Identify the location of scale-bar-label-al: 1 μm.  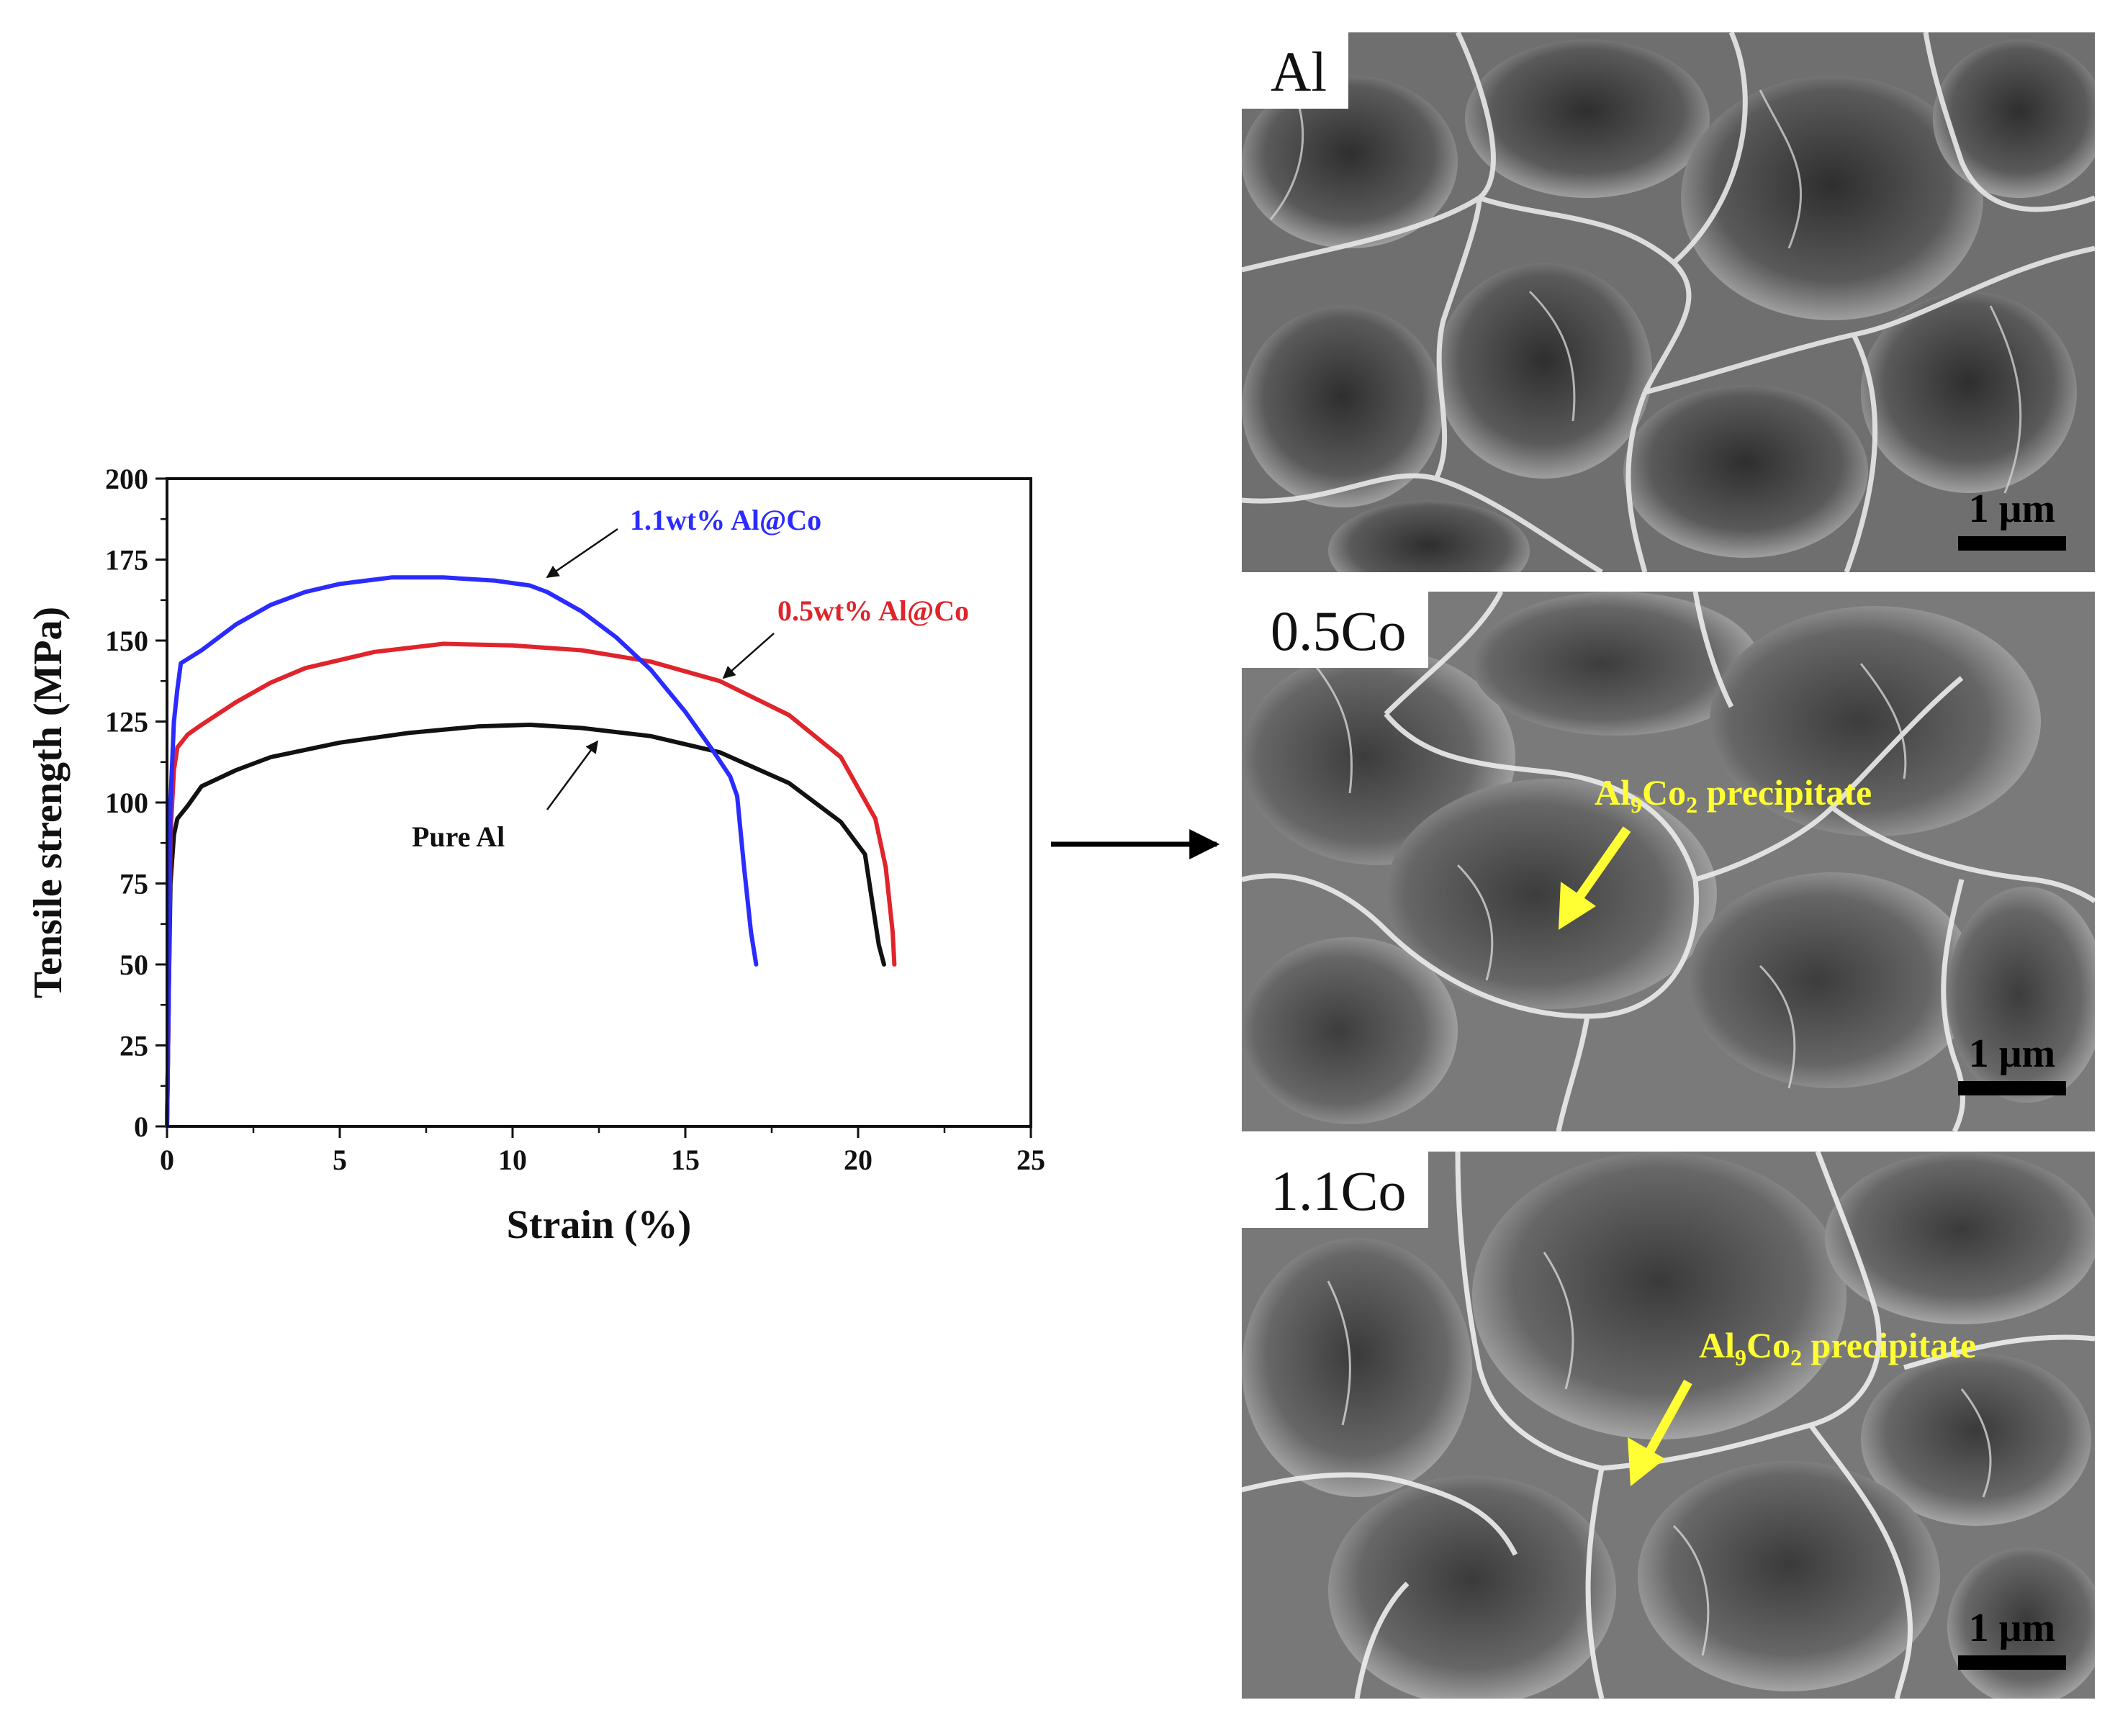
(2012, 509).